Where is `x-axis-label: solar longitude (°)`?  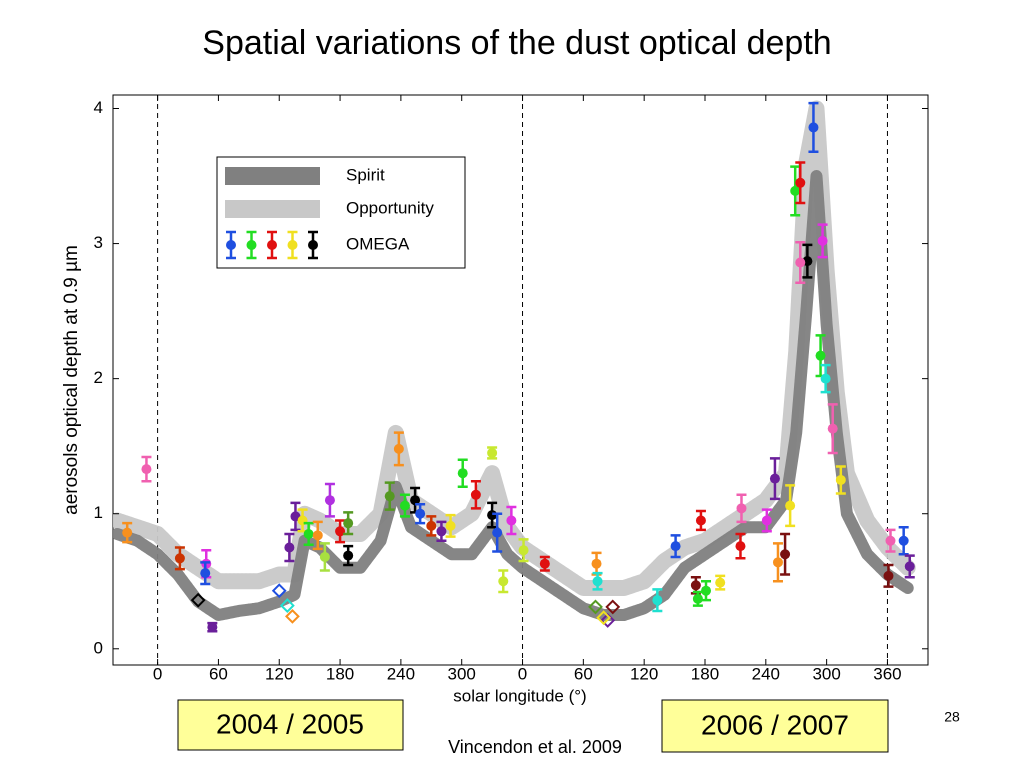 x-axis-label: solar longitude (°) is located at coordinates (519, 695).